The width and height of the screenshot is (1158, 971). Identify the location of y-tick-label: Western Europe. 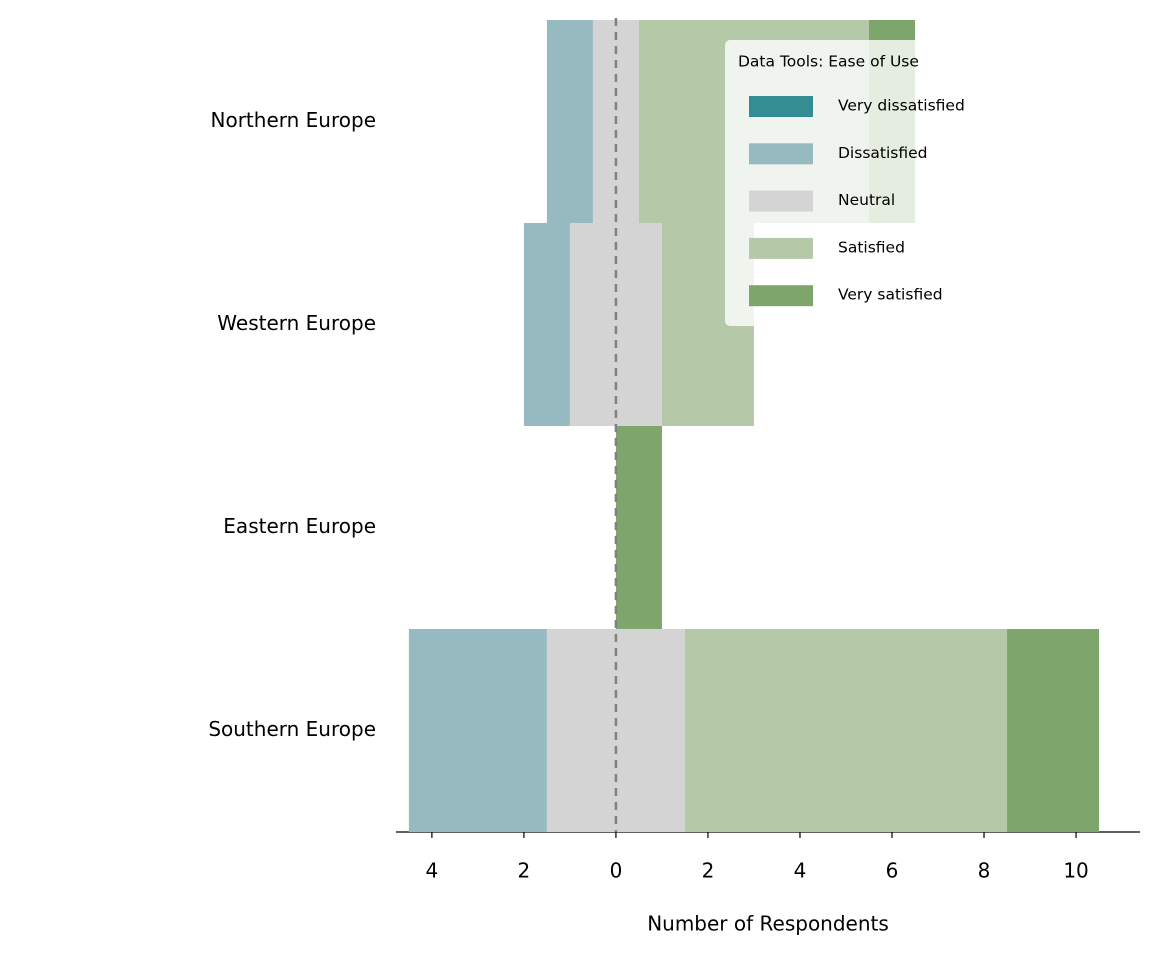
(296, 323).